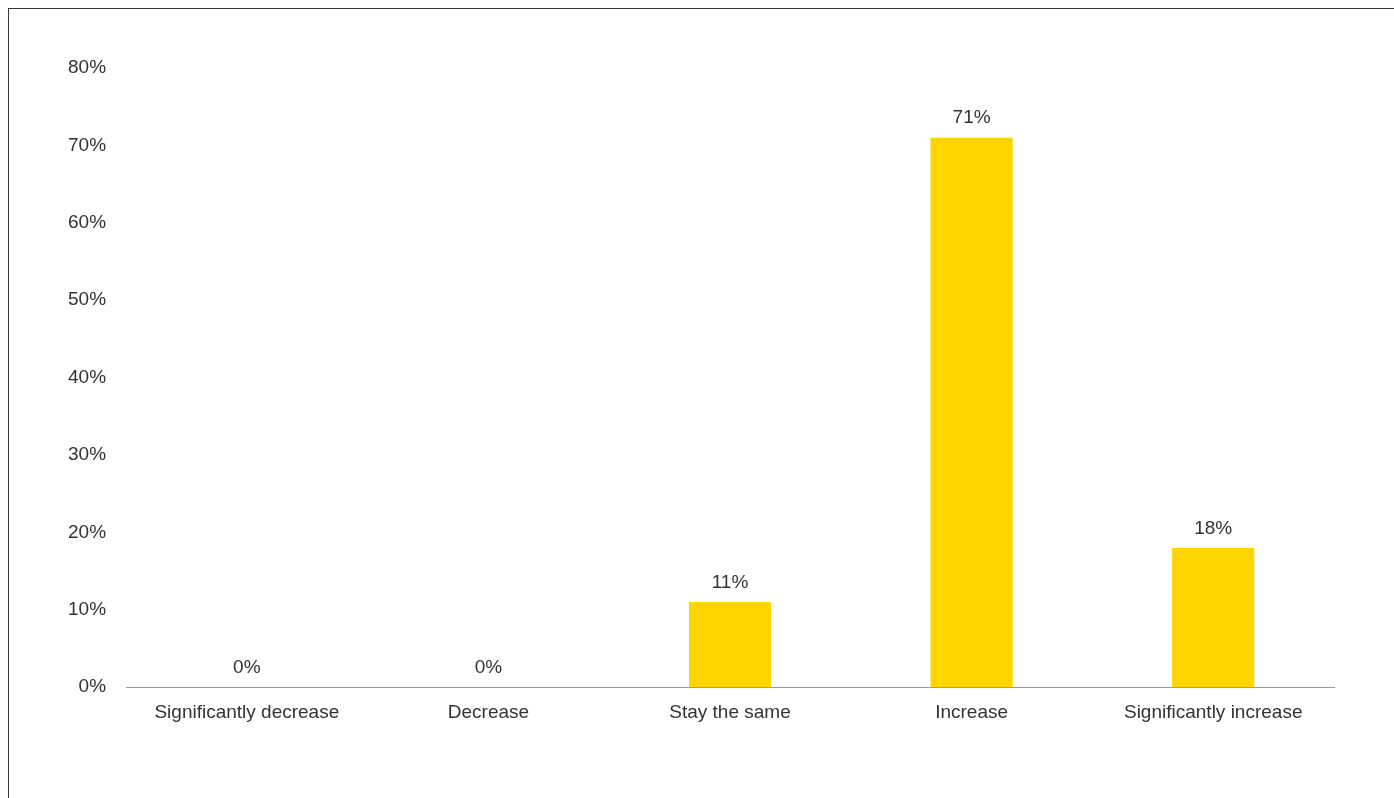 Image resolution: width=1394 pixels, height=798 pixels. Describe the element at coordinates (730, 711) in the screenshot. I see `x-tick-label: Stay the same` at that location.